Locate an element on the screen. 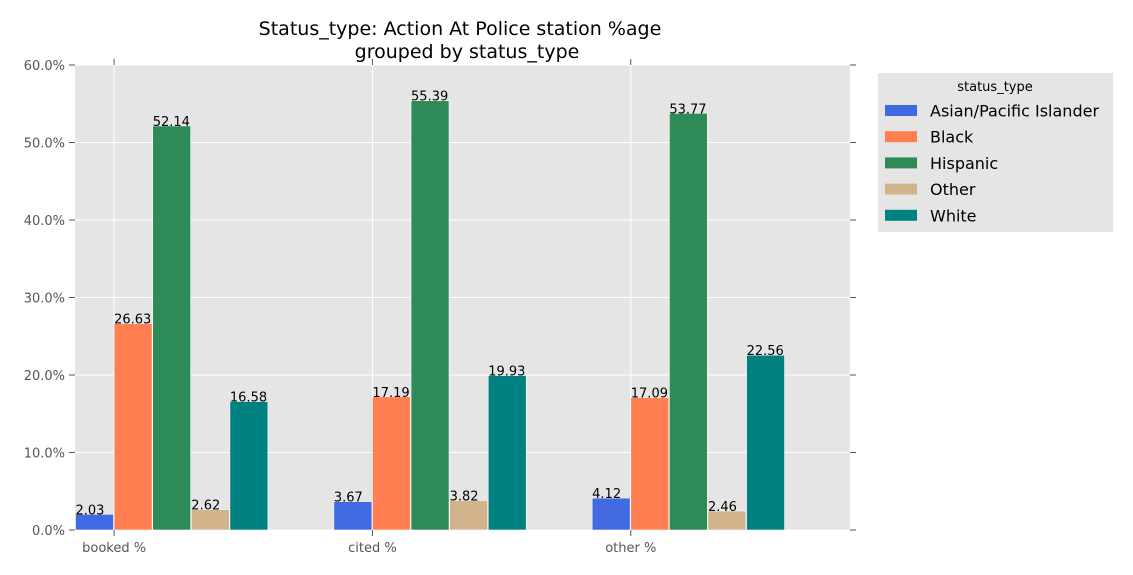  y-tick-label: 50.0% is located at coordinates (44, 144).